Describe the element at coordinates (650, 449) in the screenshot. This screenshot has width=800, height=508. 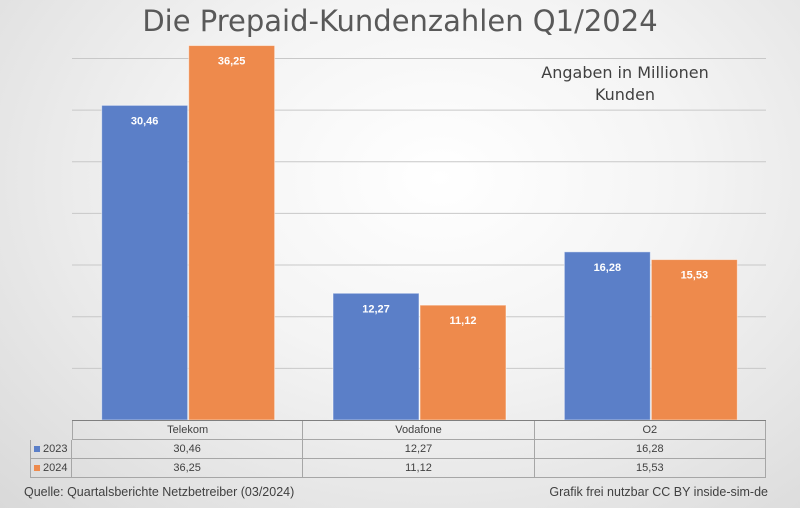
I see `table-value: 16,28` at that location.